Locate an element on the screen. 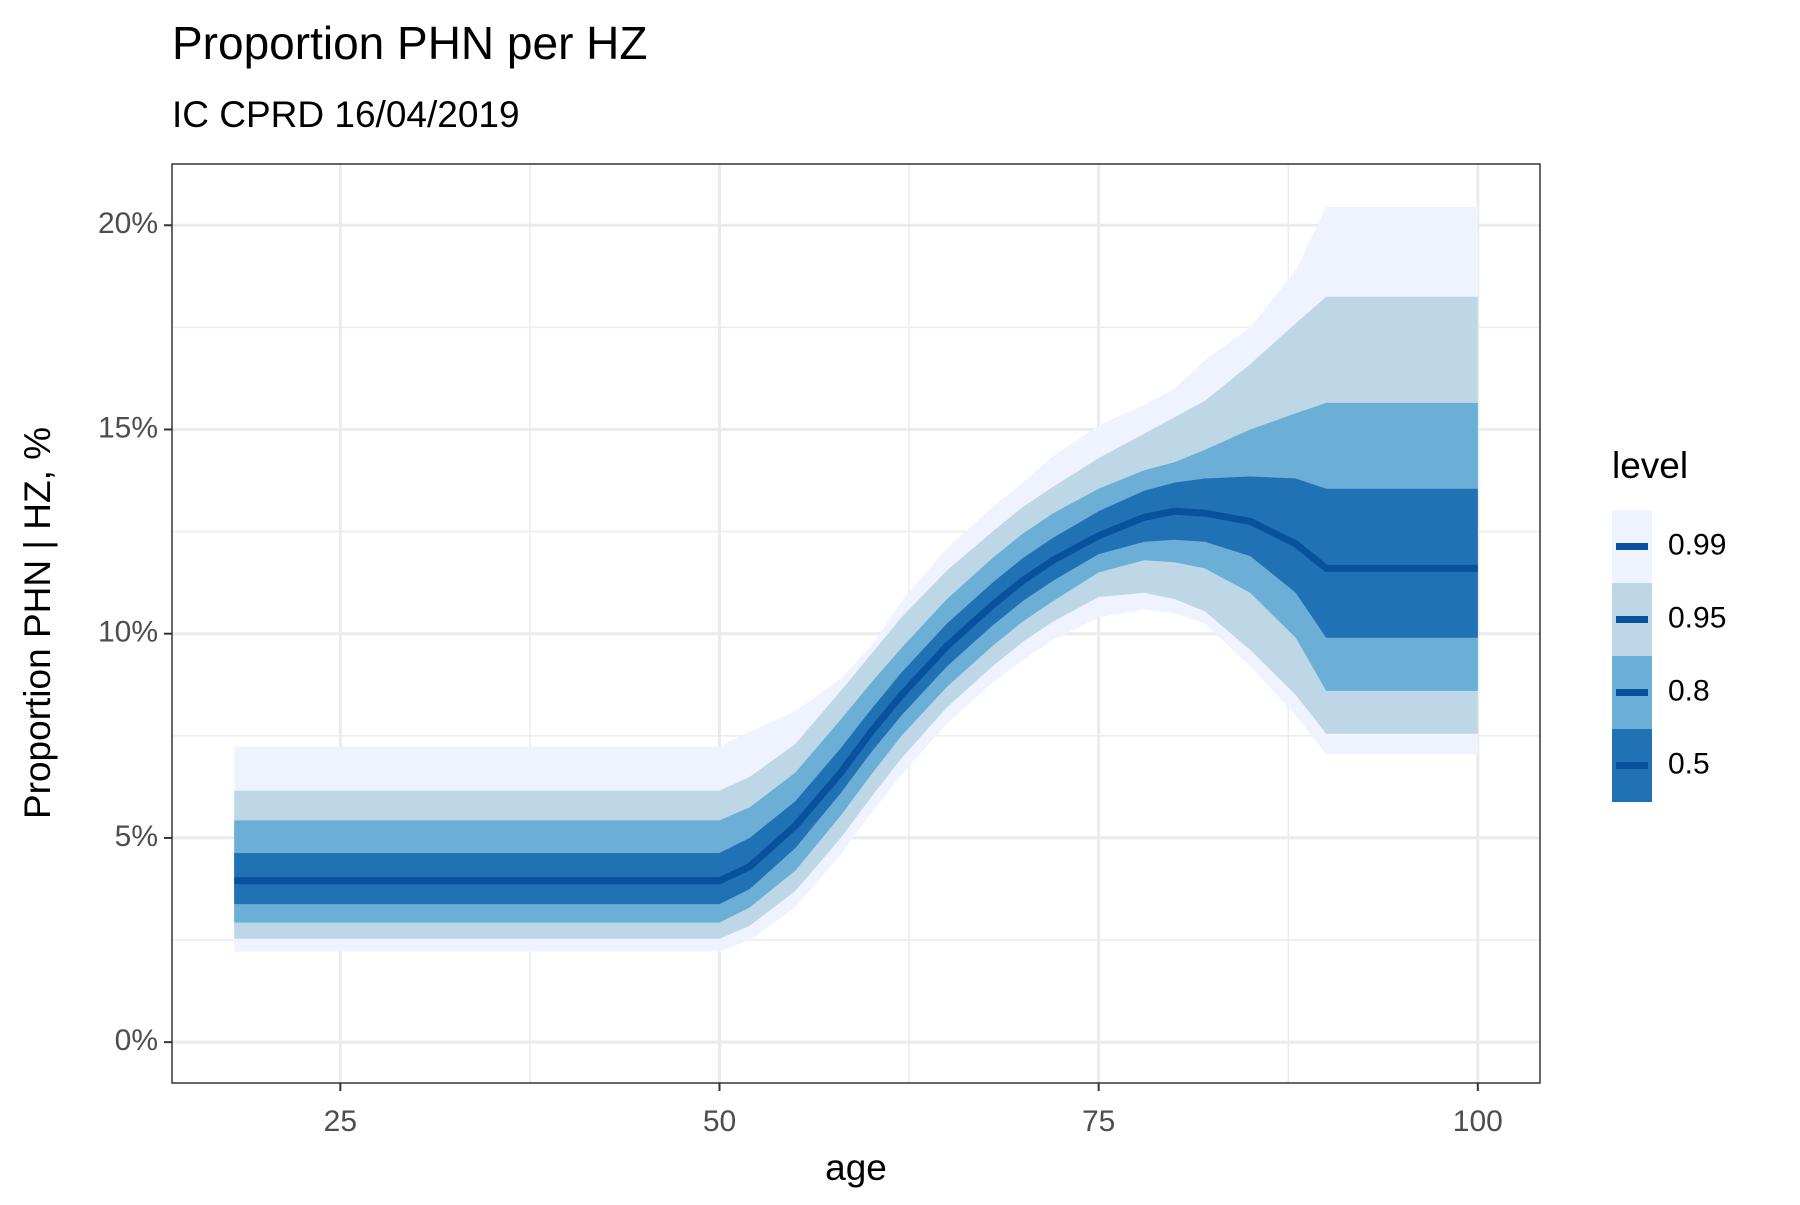 Image resolution: width=1800 pixels, height=1205 pixels. y-tick-label: 0% is located at coordinates (136, 1040).